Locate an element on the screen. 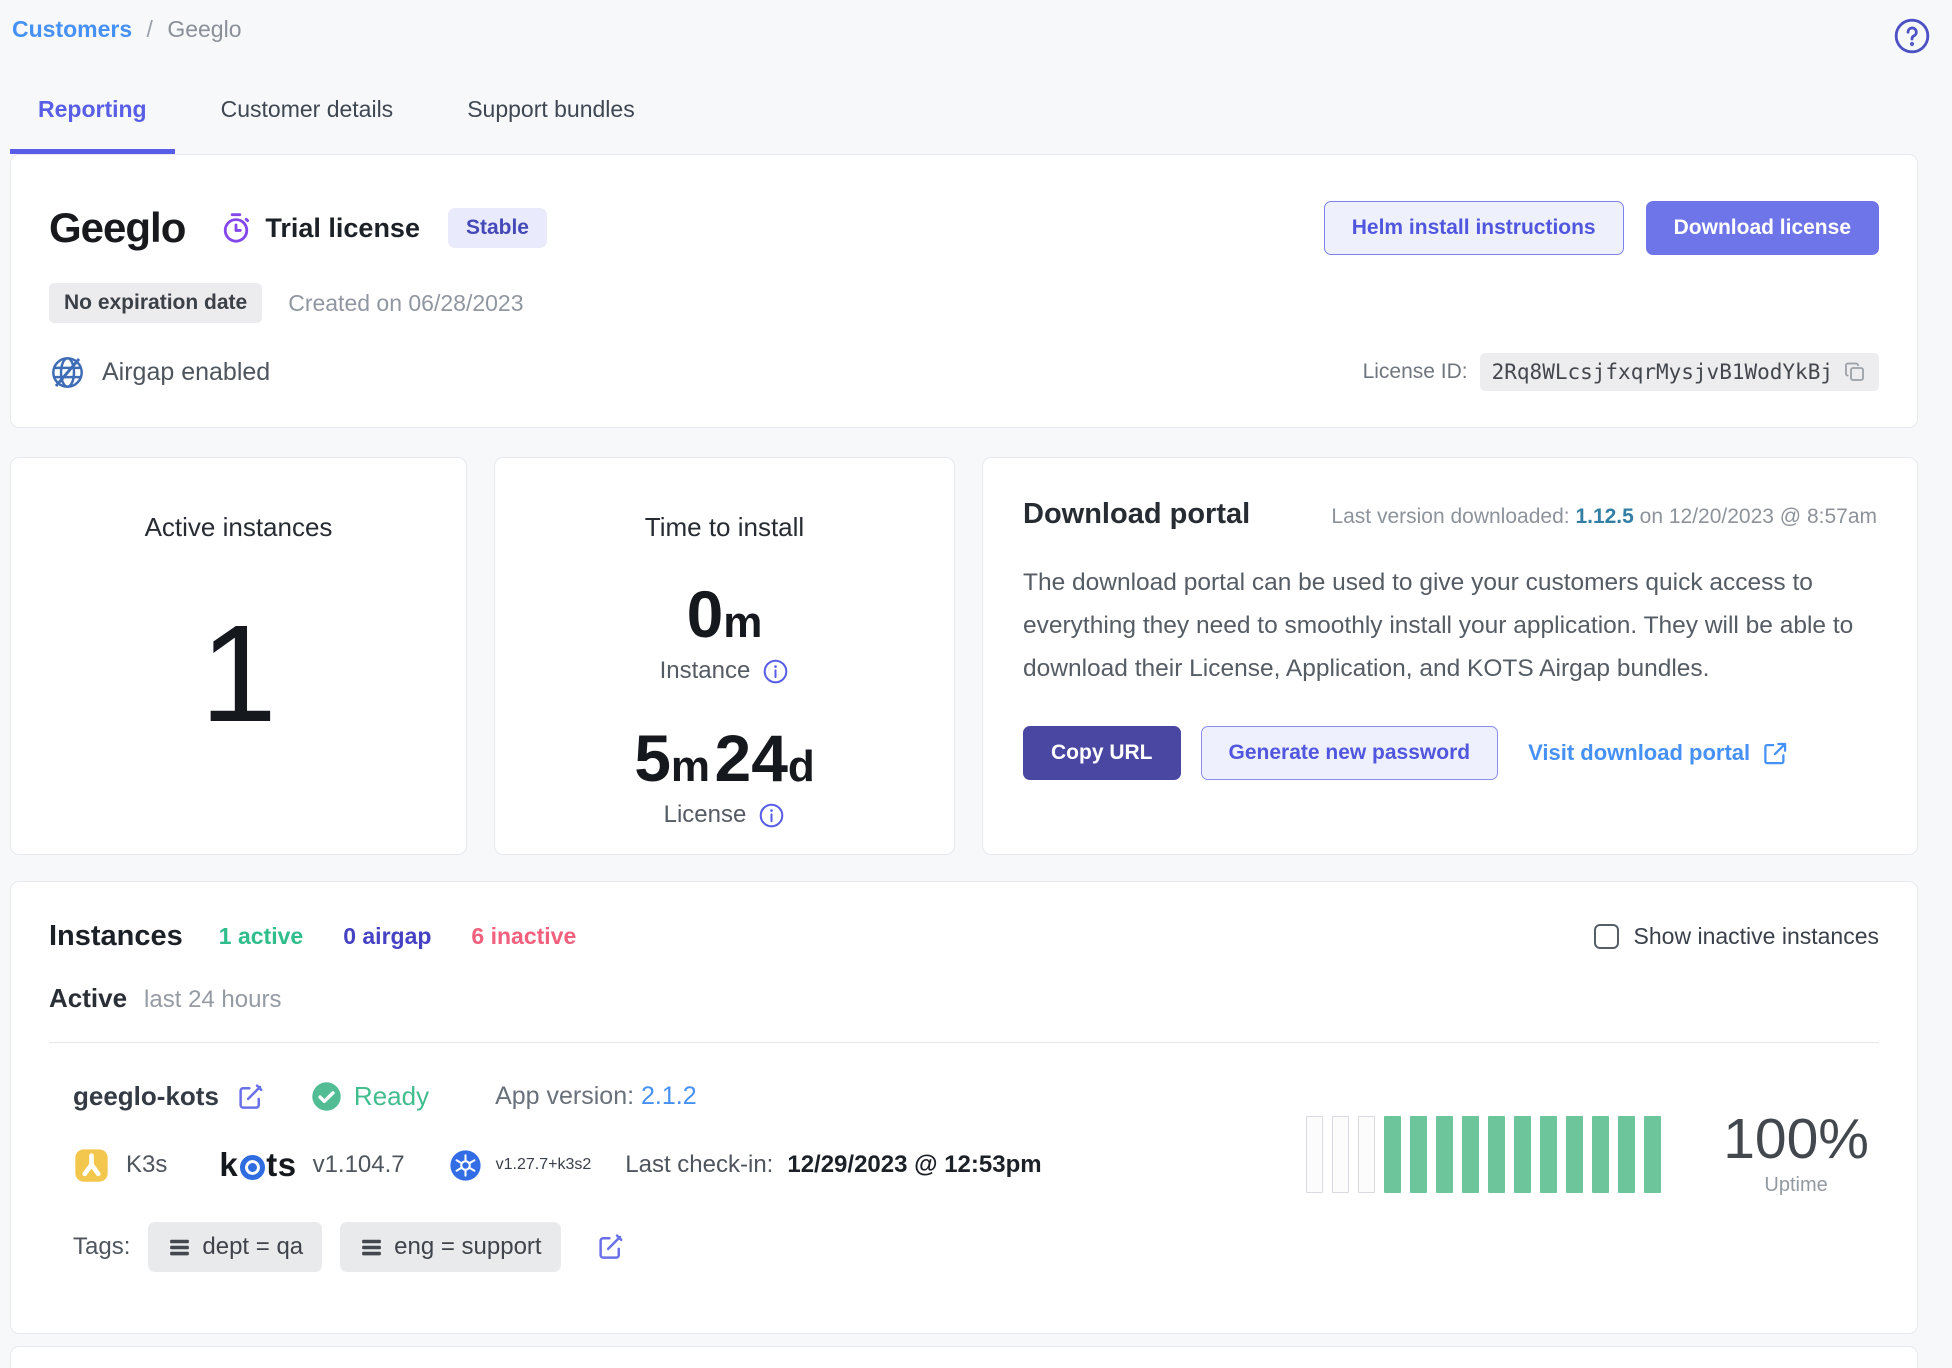  instance-counts: 1 active 0 airgap 6 inactive is located at coordinates (397, 936).